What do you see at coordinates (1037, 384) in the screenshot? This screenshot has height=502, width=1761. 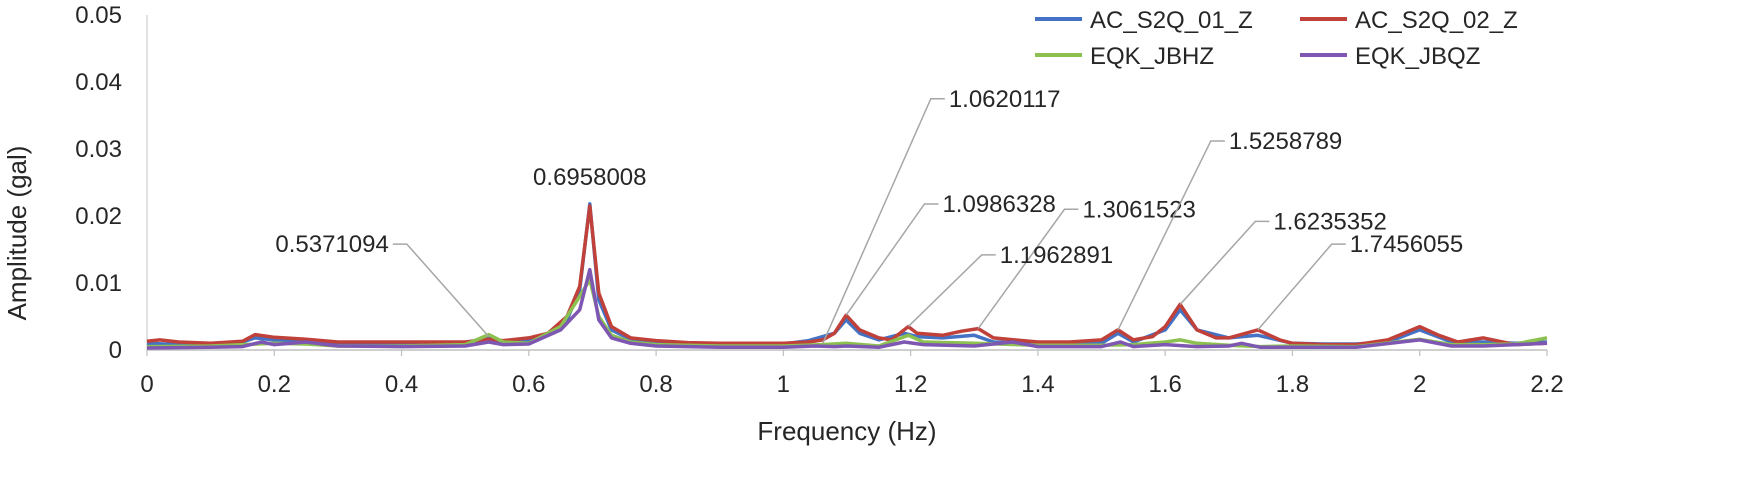 I see `x-tick-label: 1.4` at bounding box center [1037, 384].